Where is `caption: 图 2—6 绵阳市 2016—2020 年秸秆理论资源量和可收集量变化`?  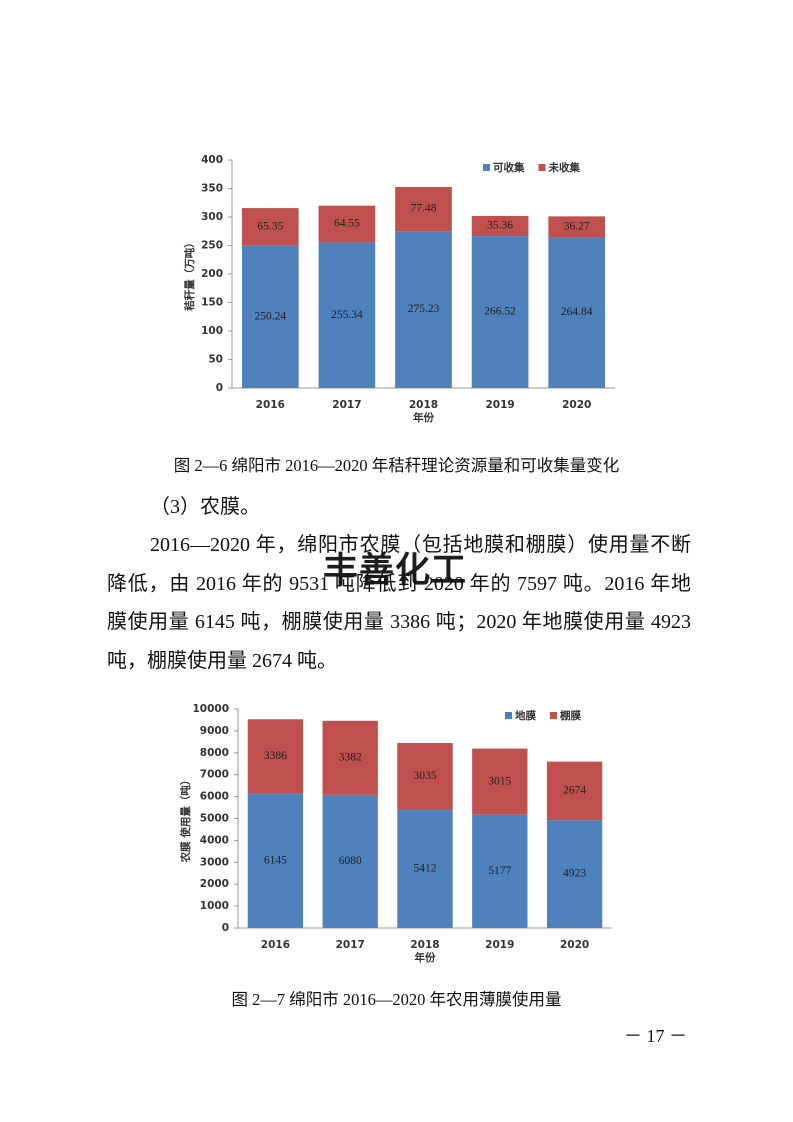 caption: 图 2—6 绵阳市 2016—2020 年秸秆理论资源量和可收集量变化 is located at coordinates (396, 465).